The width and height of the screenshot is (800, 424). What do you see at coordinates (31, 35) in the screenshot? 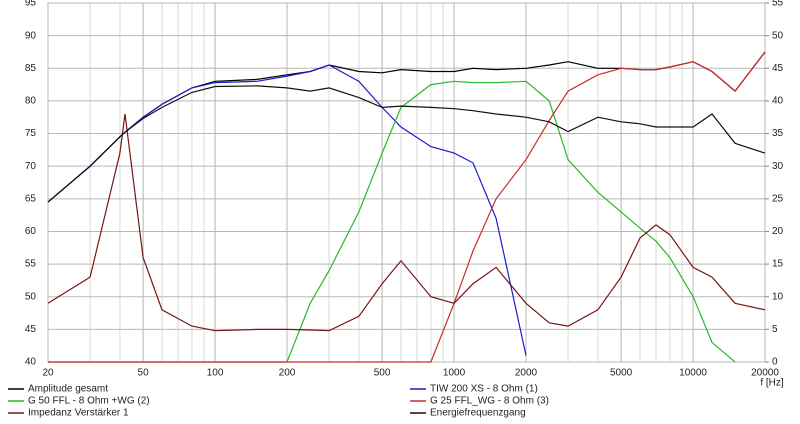
I see `y-tick-label: 90` at bounding box center [31, 35].